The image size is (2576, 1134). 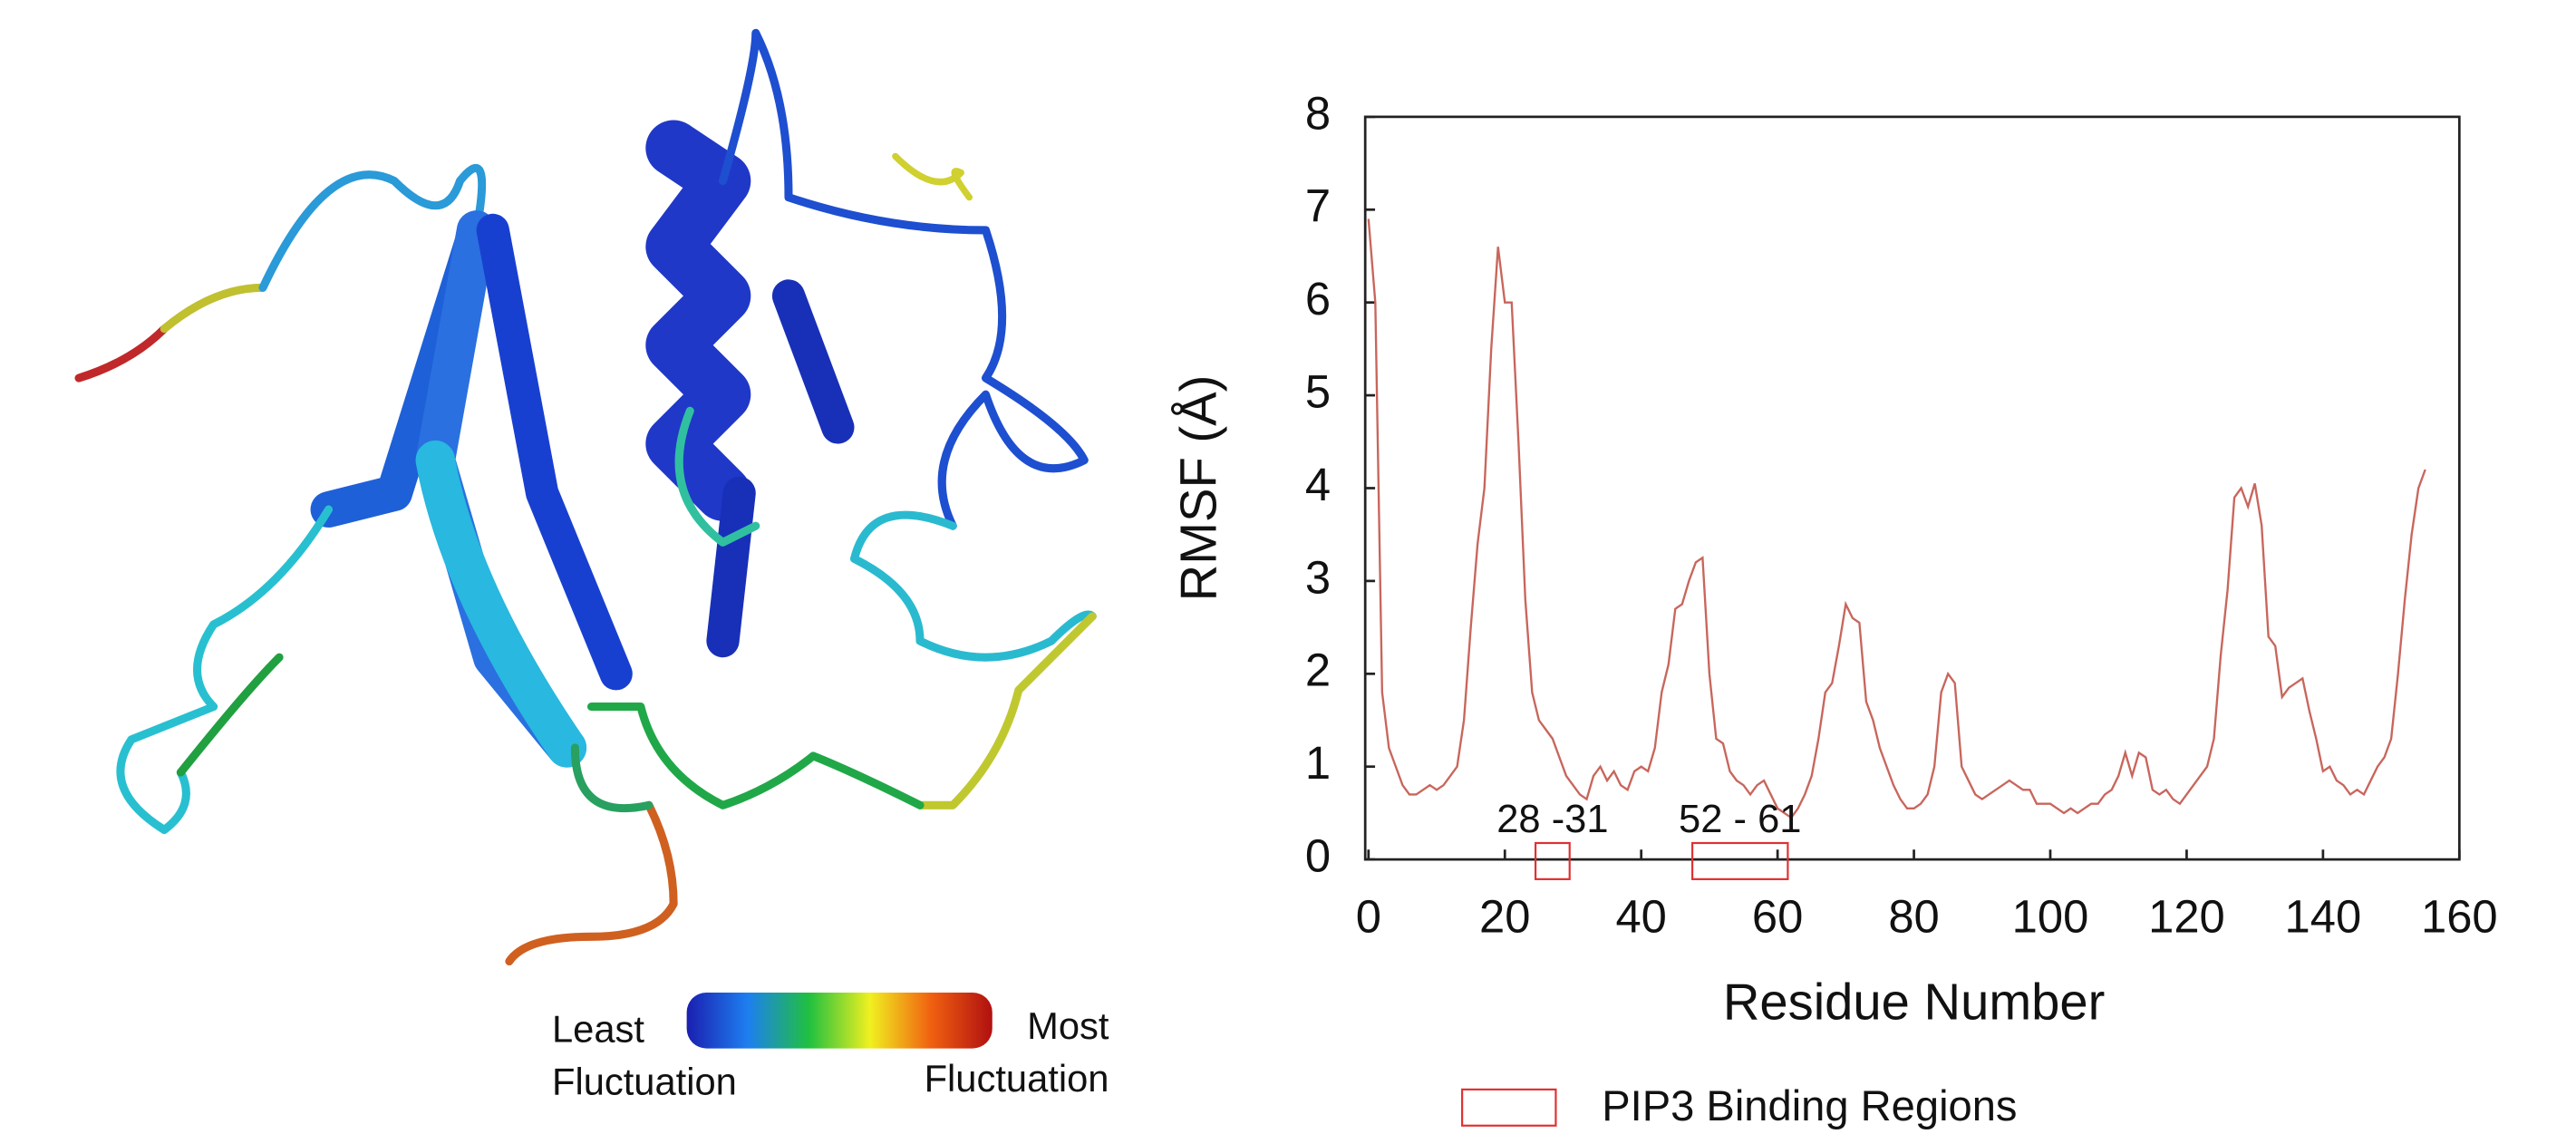 I want to click on y-tick-label: 2, so click(x=1318, y=670).